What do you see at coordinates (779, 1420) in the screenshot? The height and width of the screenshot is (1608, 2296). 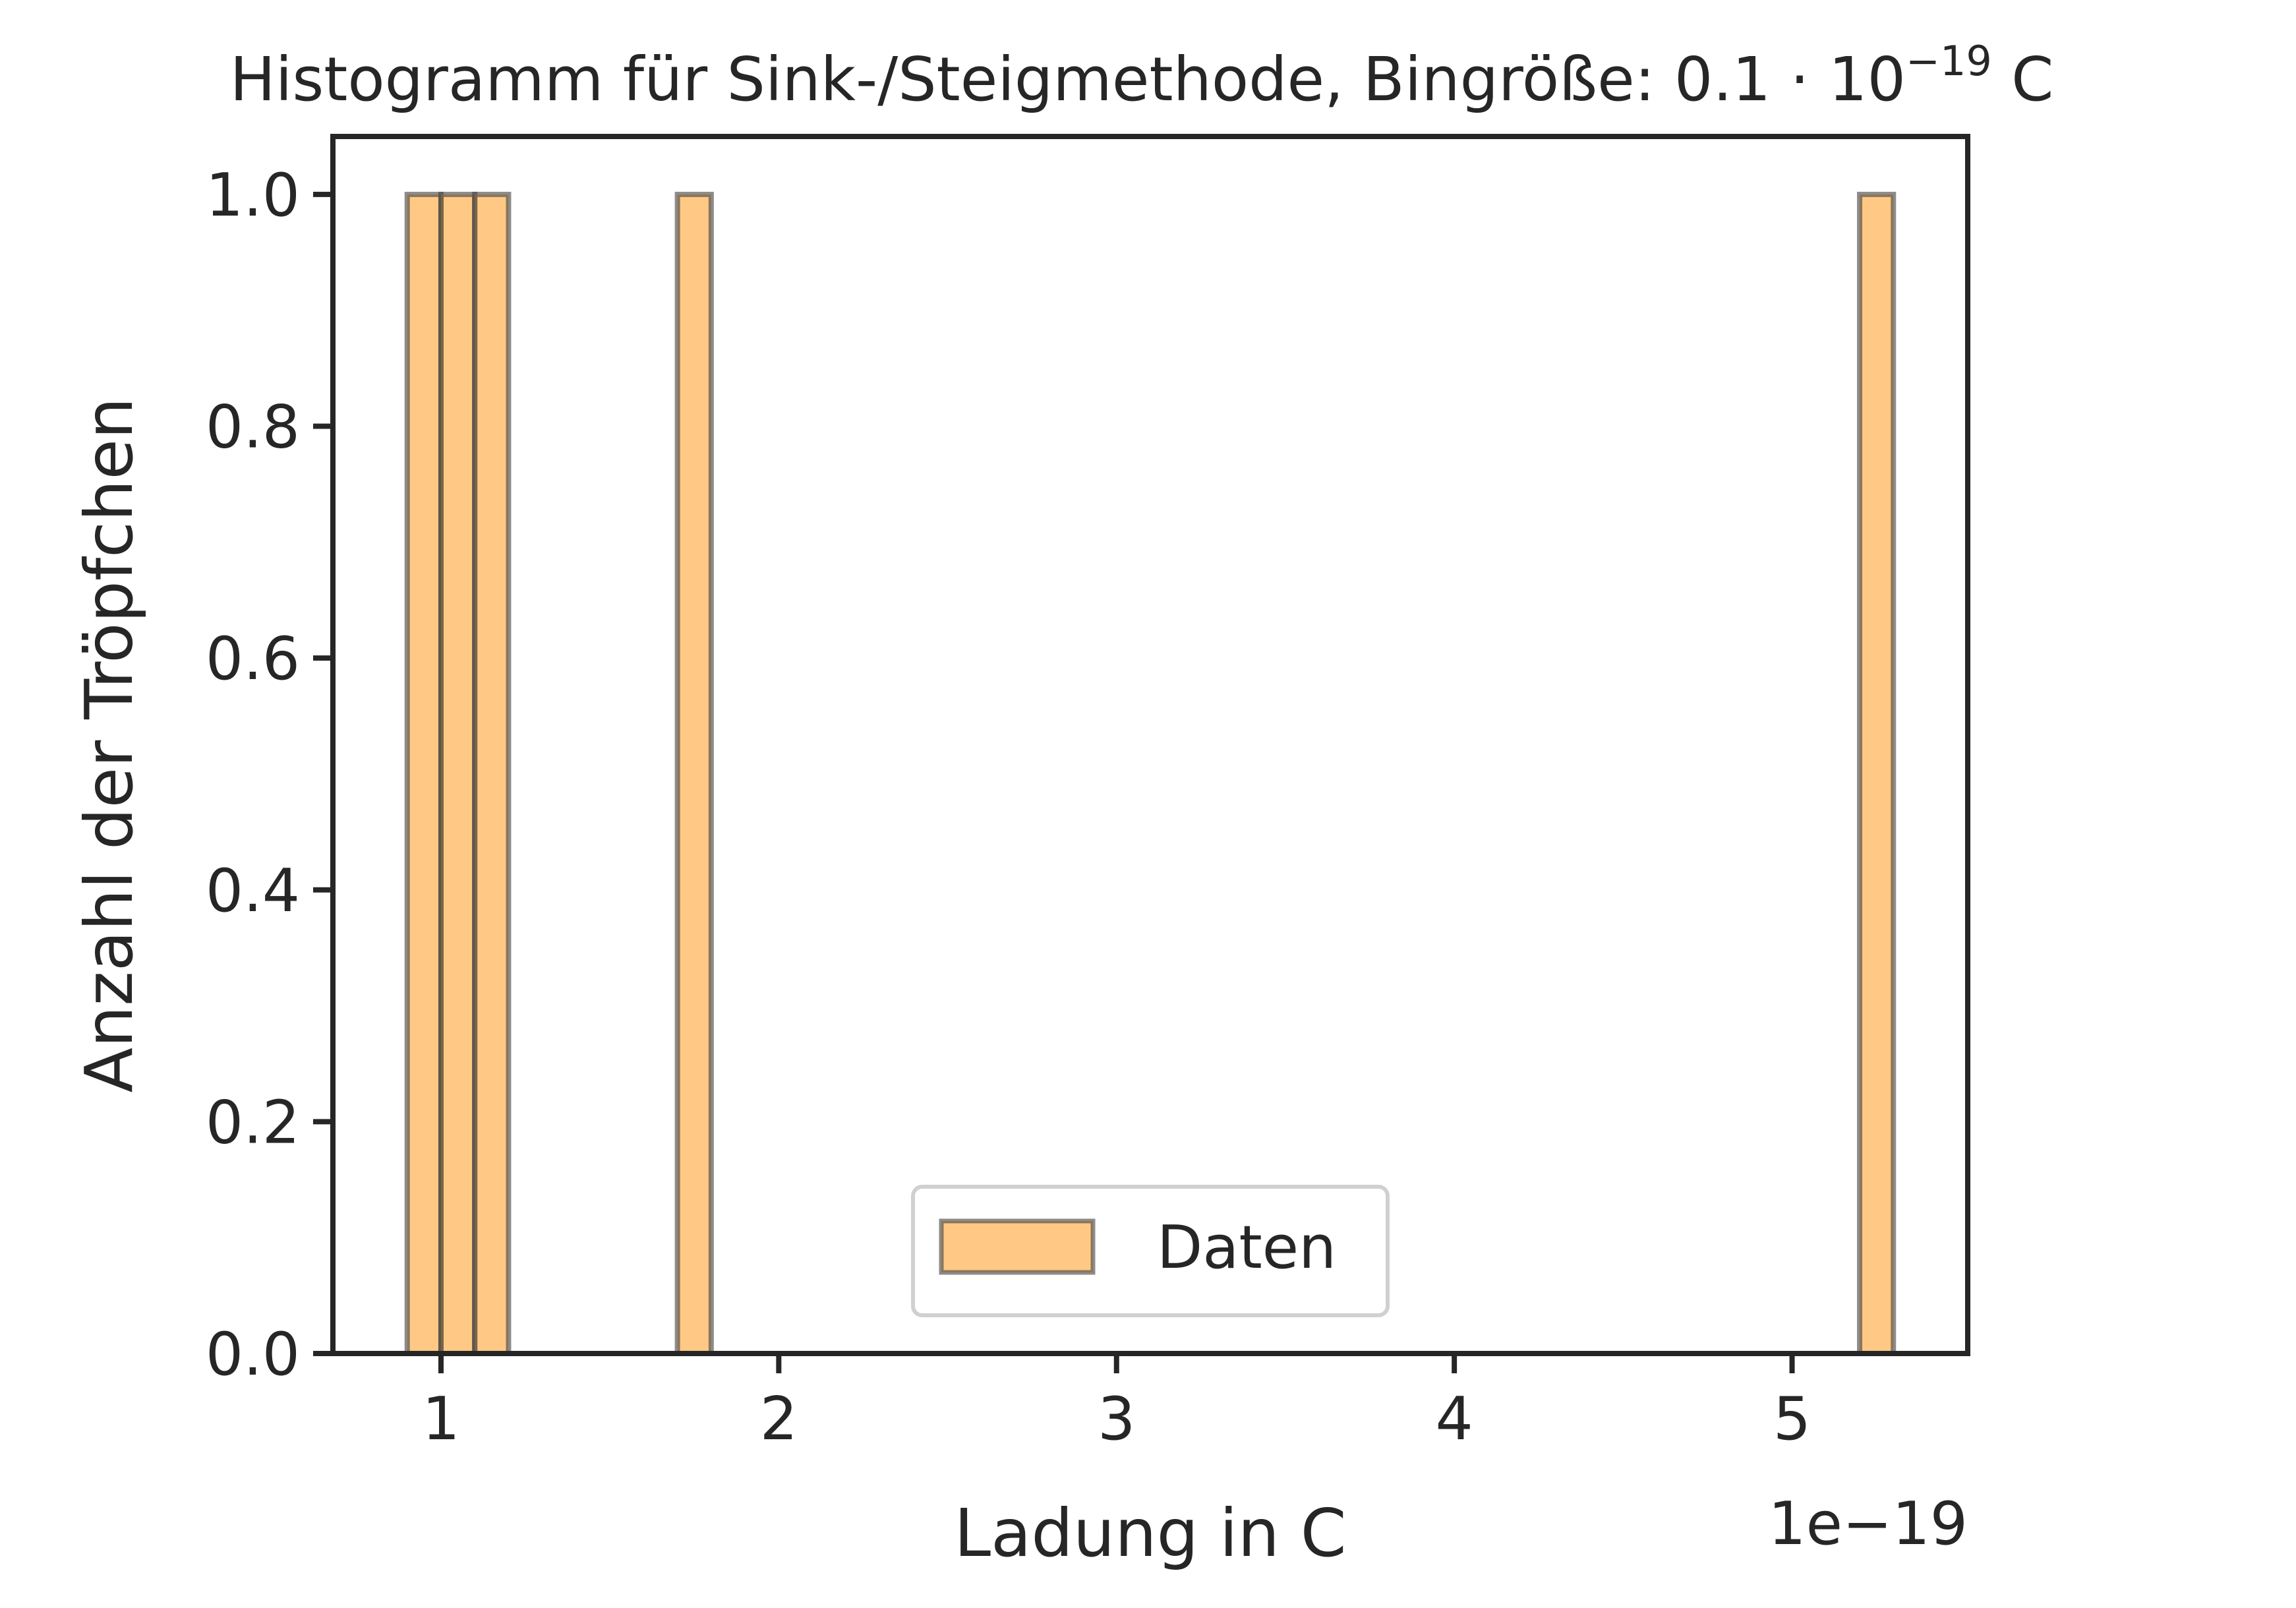 I see `x-tick-label: 2` at bounding box center [779, 1420].